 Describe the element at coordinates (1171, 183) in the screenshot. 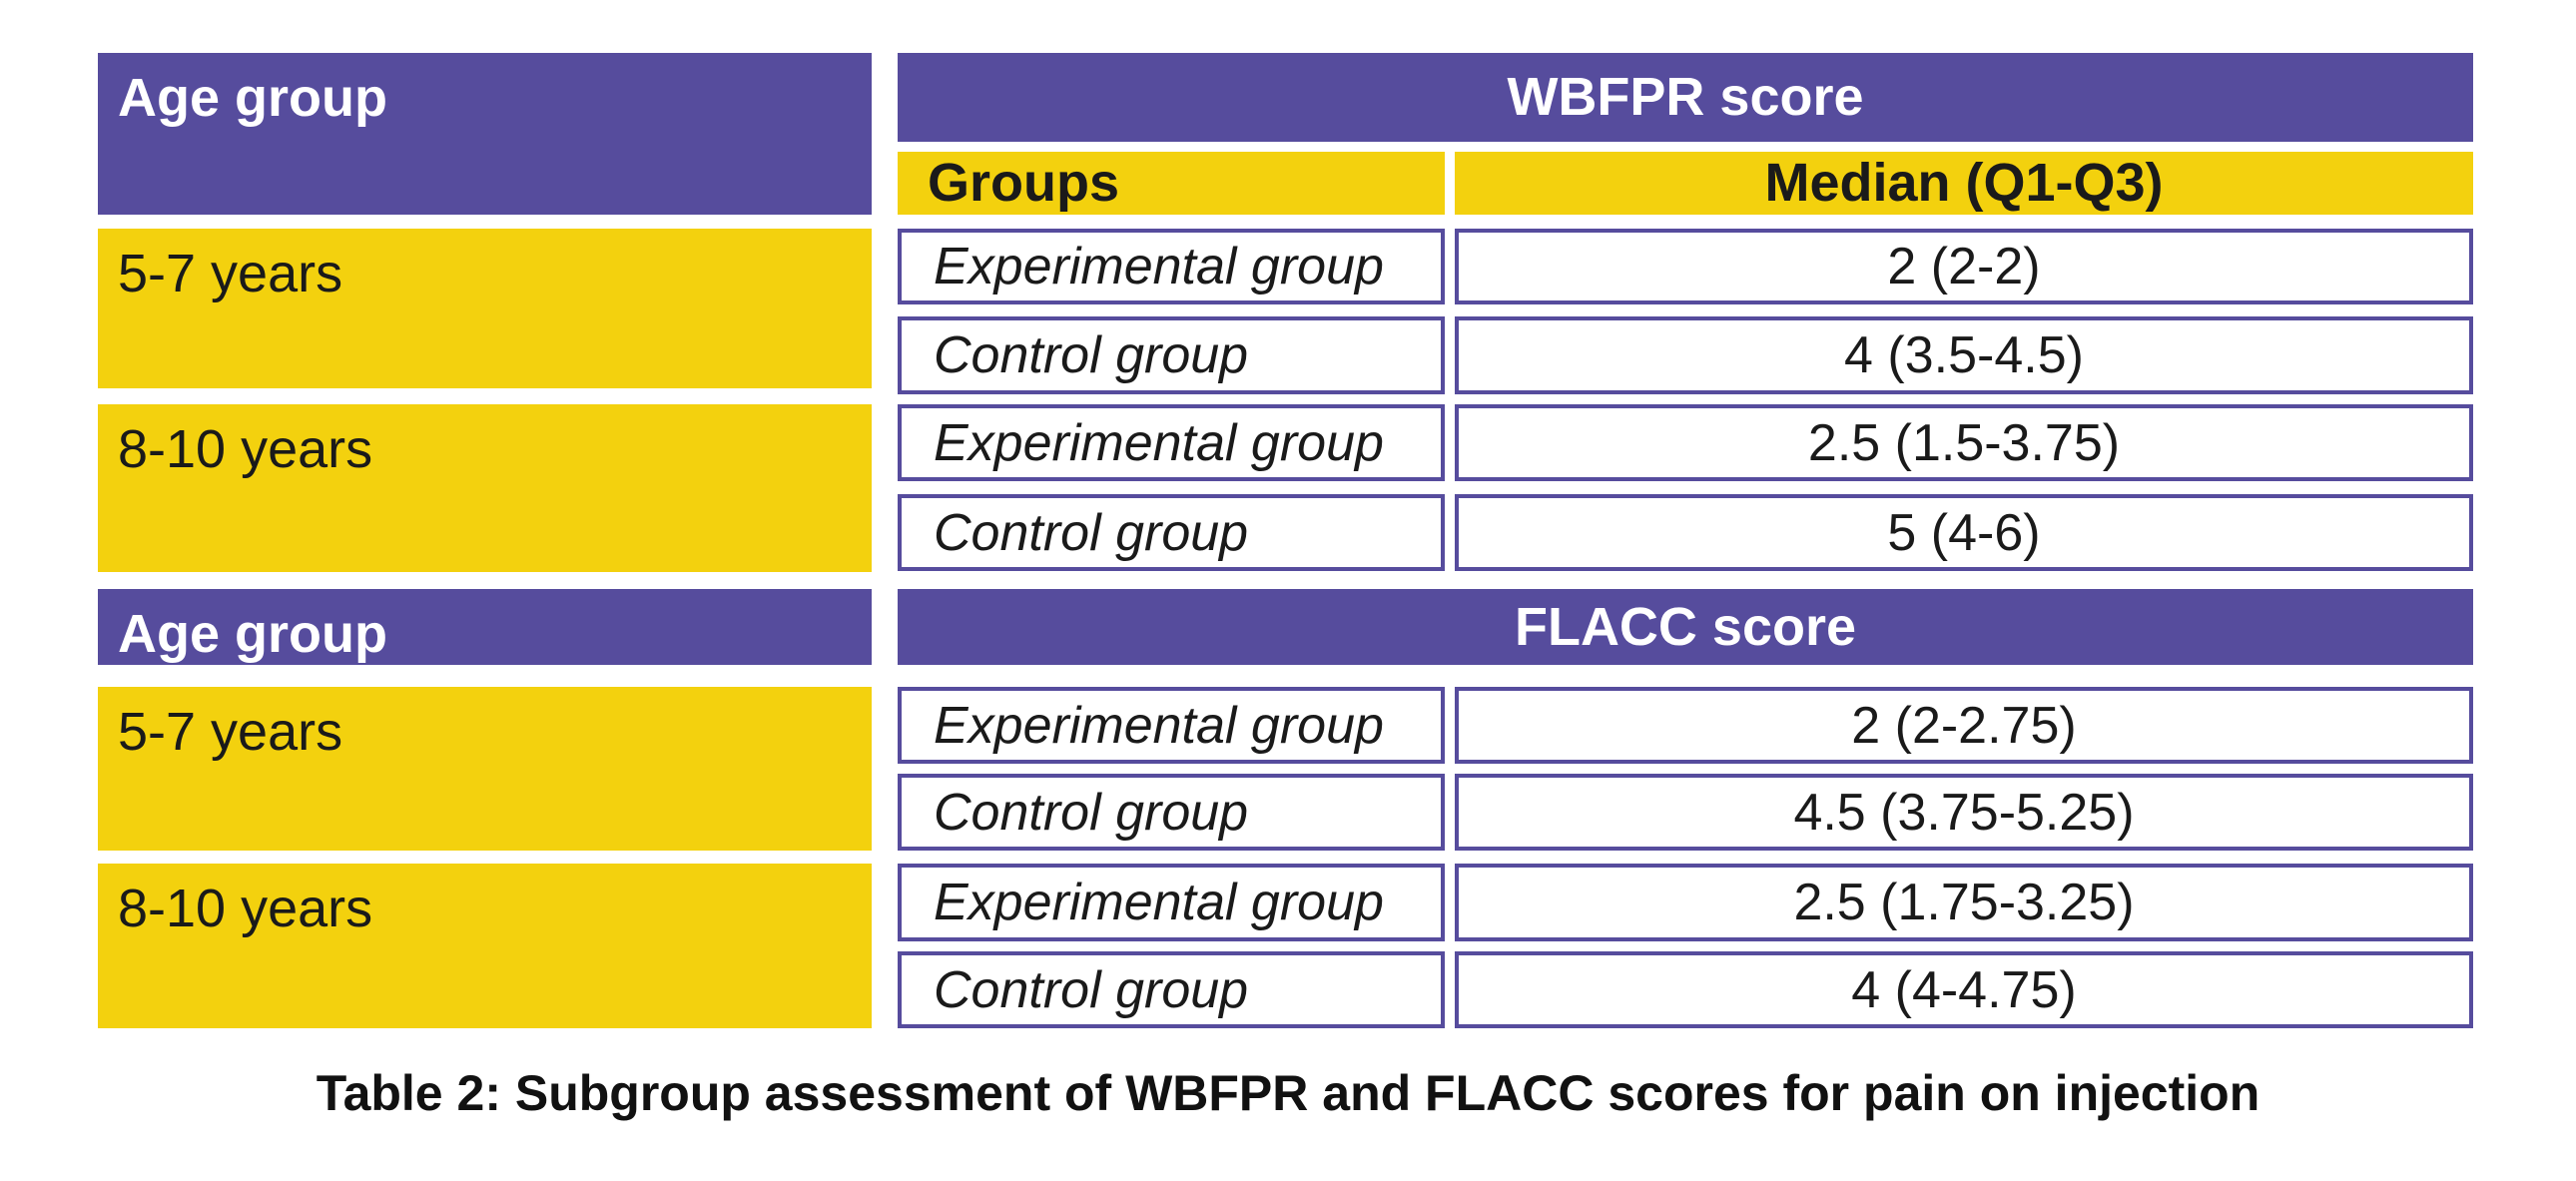

I see `groups-column-header: Groups` at that location.